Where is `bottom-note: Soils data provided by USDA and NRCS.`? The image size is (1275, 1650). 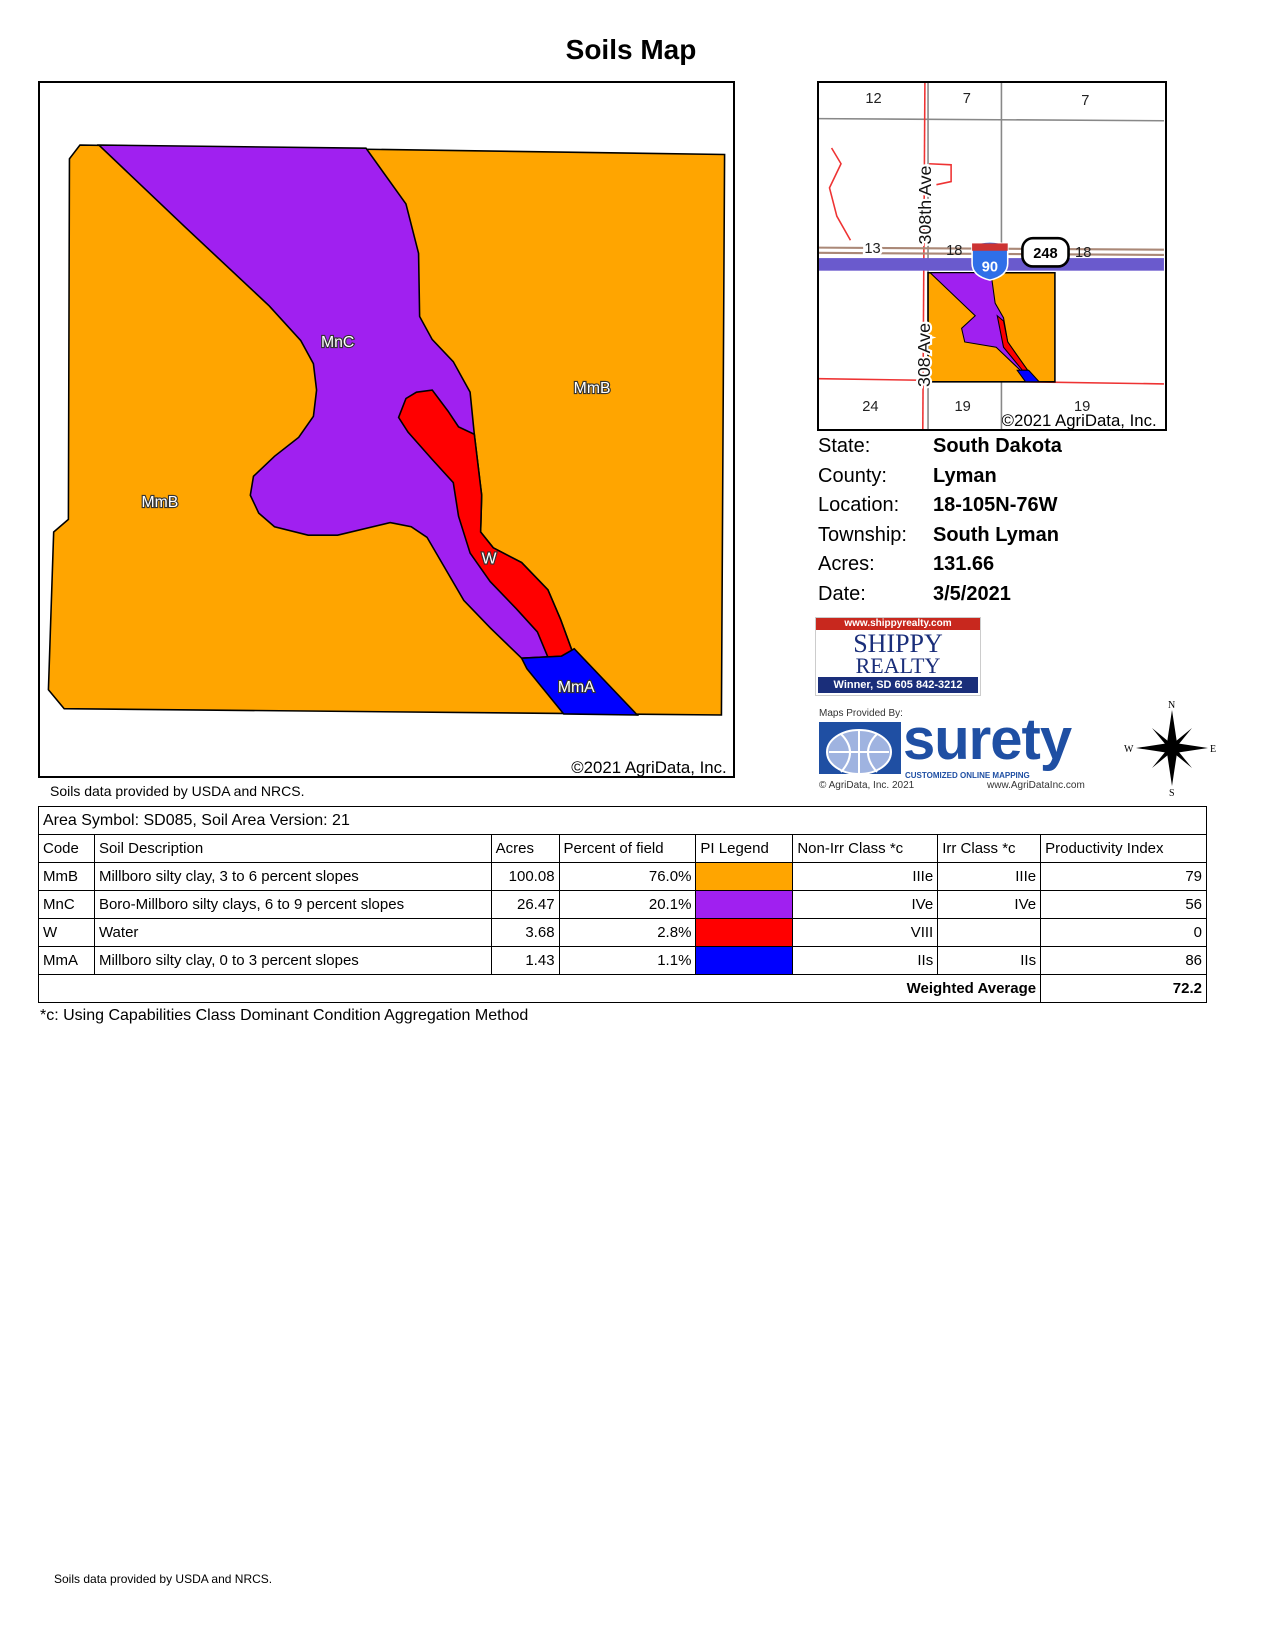
bottom-note: Soils data provided by USDA and NRCS. is located at coordinates (163, 1579).